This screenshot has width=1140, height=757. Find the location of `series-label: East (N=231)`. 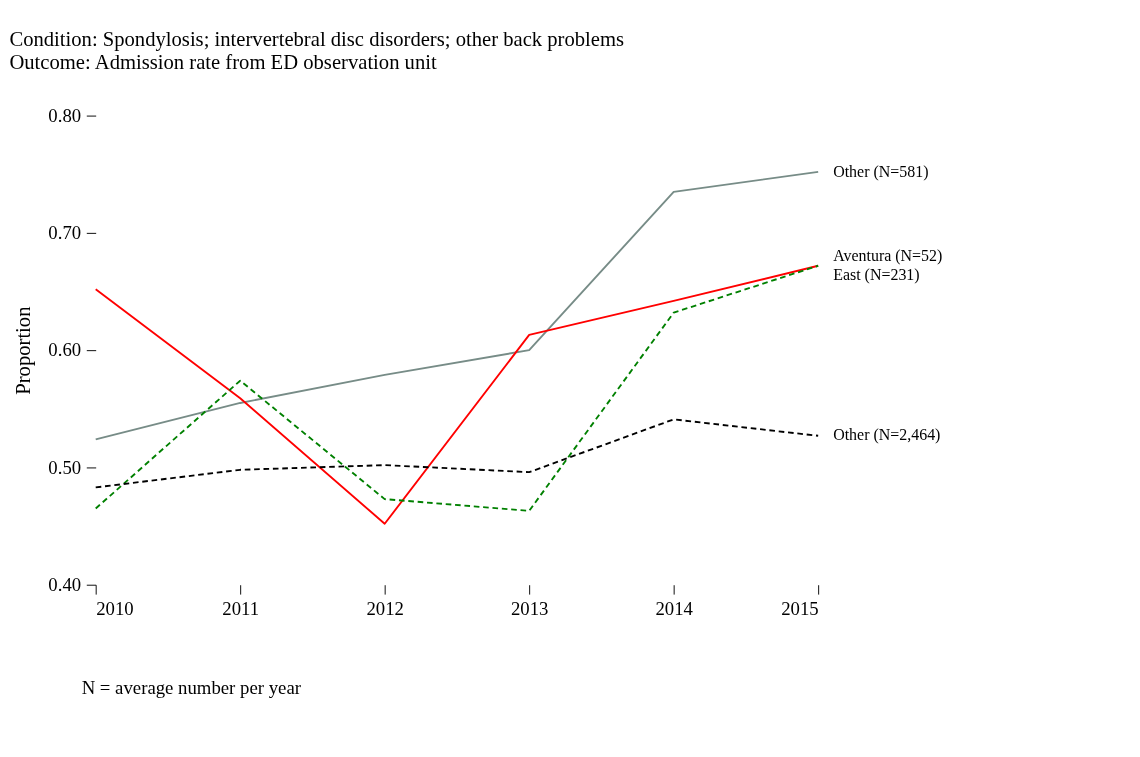

series-label: East (N=231) is located at coordinates (876, 274).